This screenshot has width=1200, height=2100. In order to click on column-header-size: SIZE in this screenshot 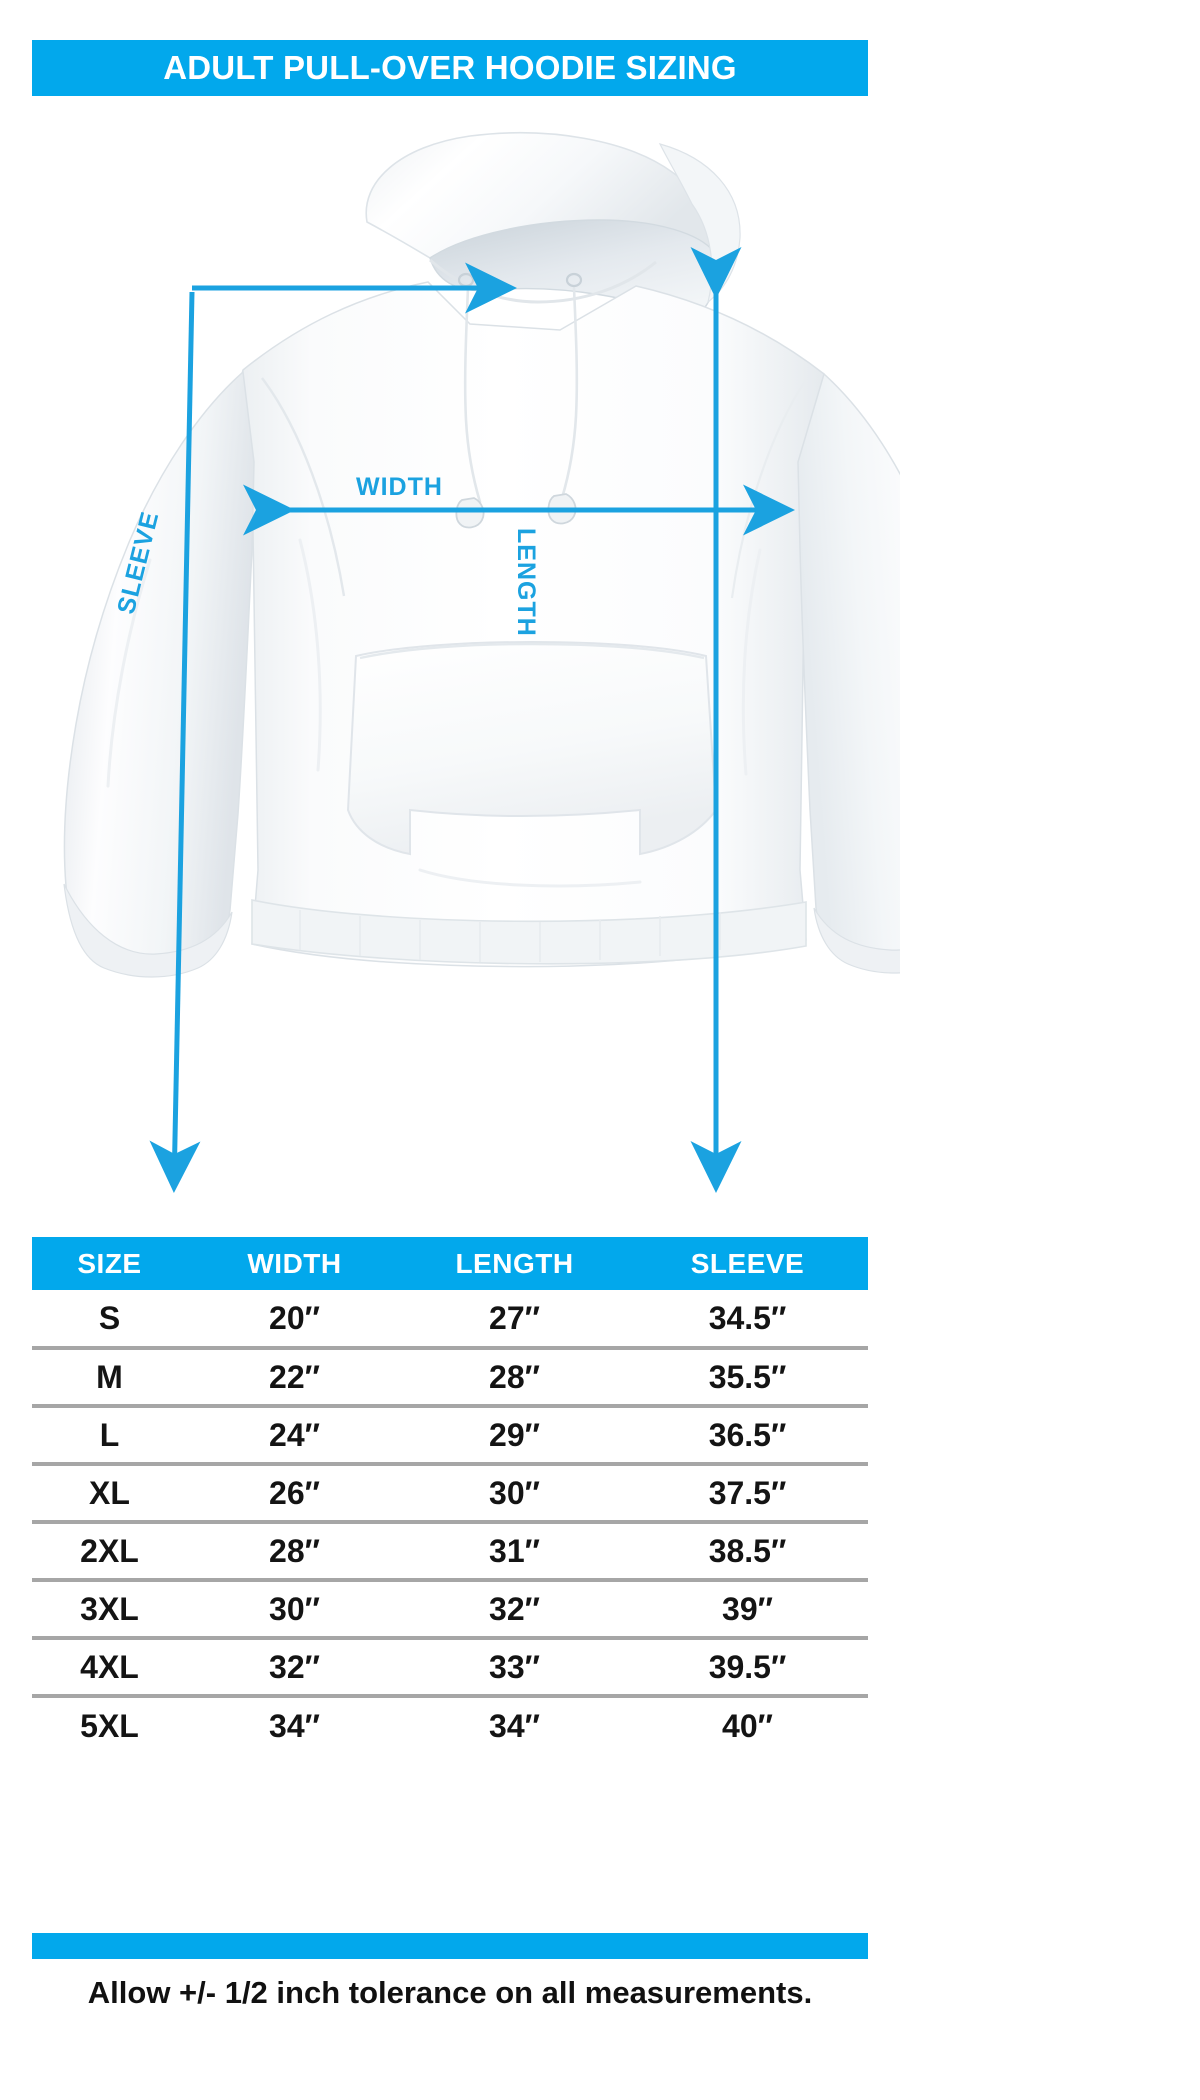, I will do `click(109, 1263)`.